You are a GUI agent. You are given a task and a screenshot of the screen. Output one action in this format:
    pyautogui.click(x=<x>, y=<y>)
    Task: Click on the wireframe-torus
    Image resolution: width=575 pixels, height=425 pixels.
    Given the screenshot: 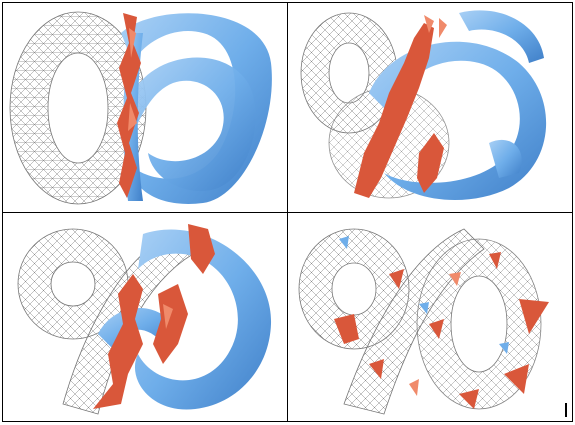 What is the action you would take?
    pyautogui.click(x=78, y=108)
    